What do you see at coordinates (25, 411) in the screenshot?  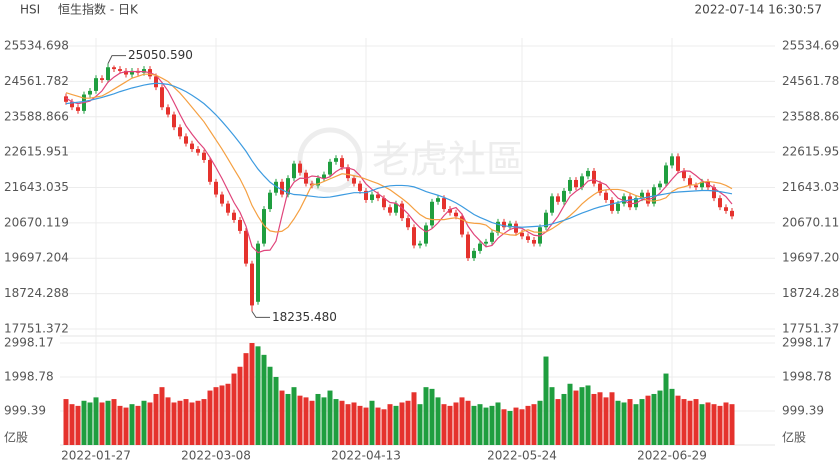 I see `volume-tick-label: 999.39` at bounding box center [25, 411].